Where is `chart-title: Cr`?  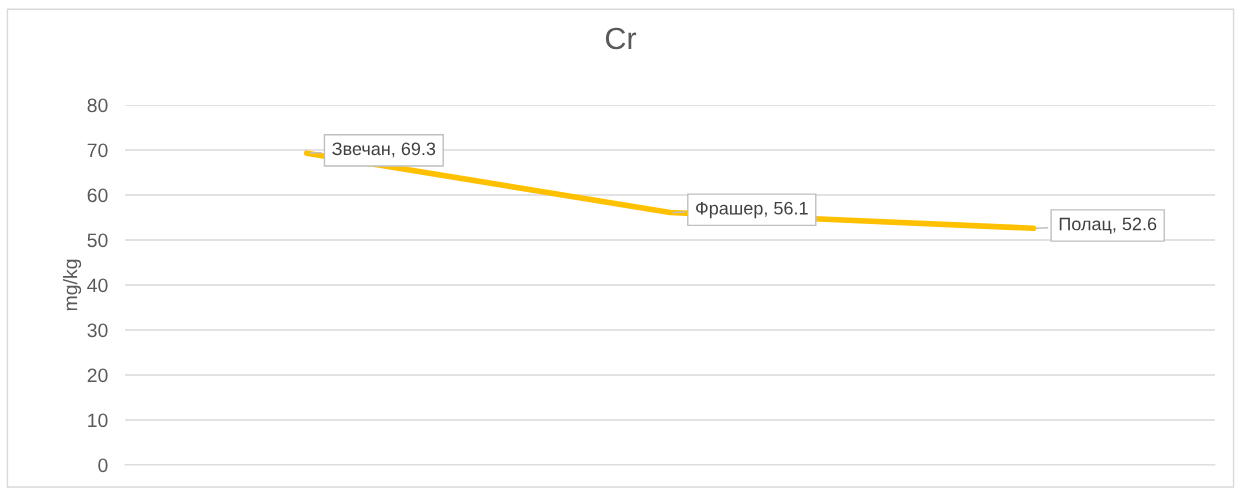 chart-title: Cr is located at coordinates (621, 38).